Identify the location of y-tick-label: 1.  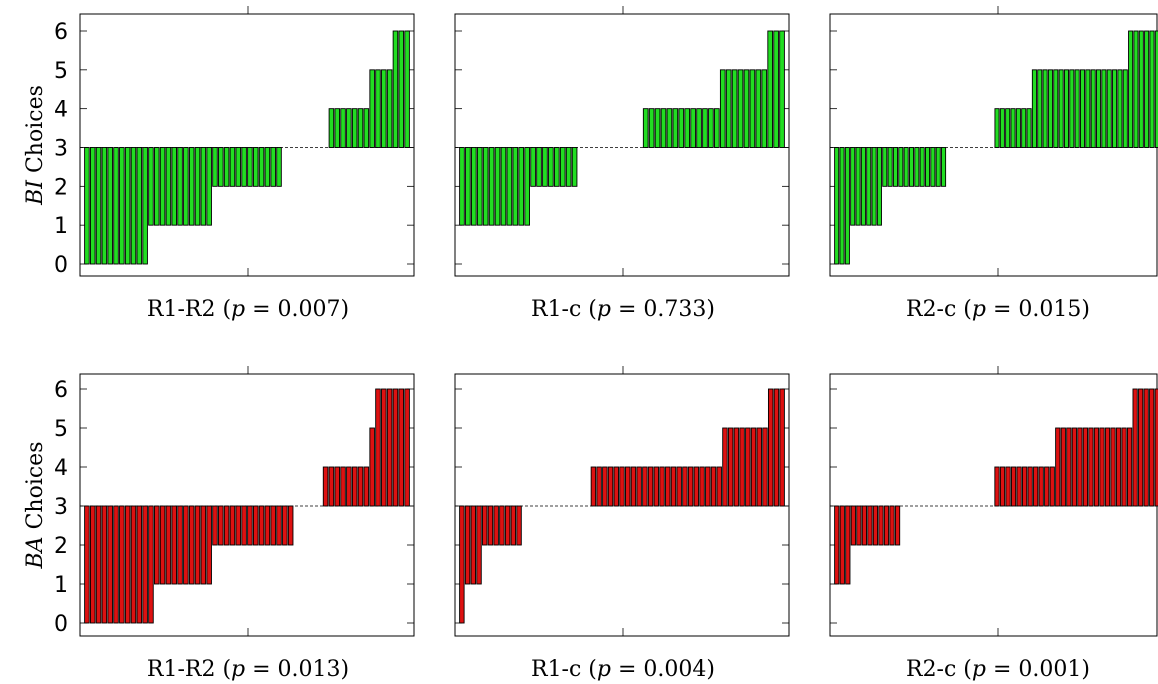
(61, 585).